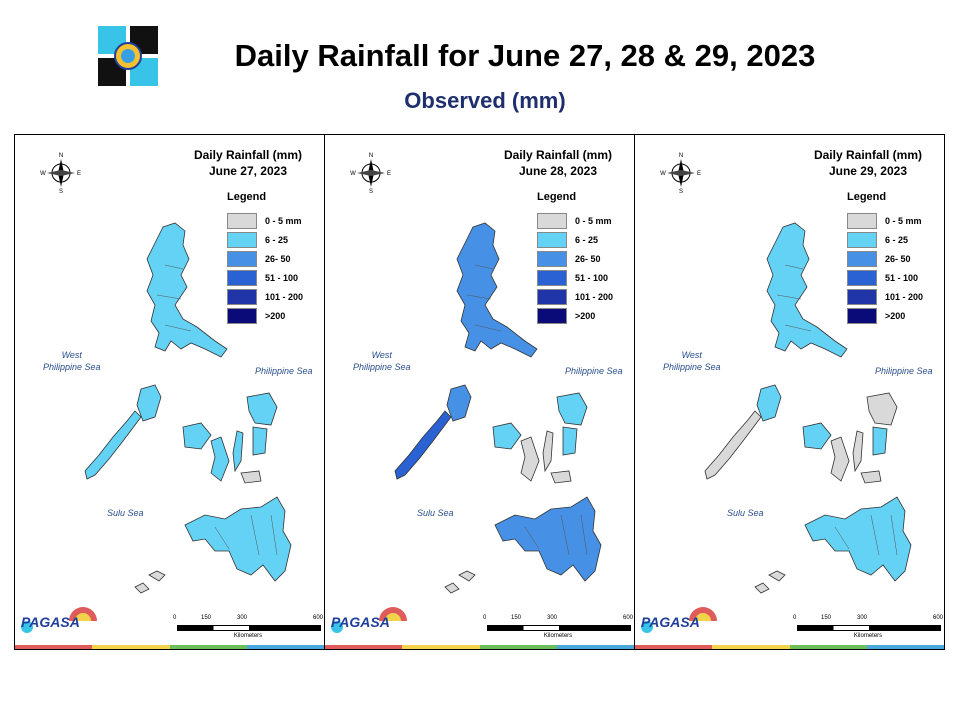 The image size is (960, 720). I want to click on color-stripe, so click(789, 647).